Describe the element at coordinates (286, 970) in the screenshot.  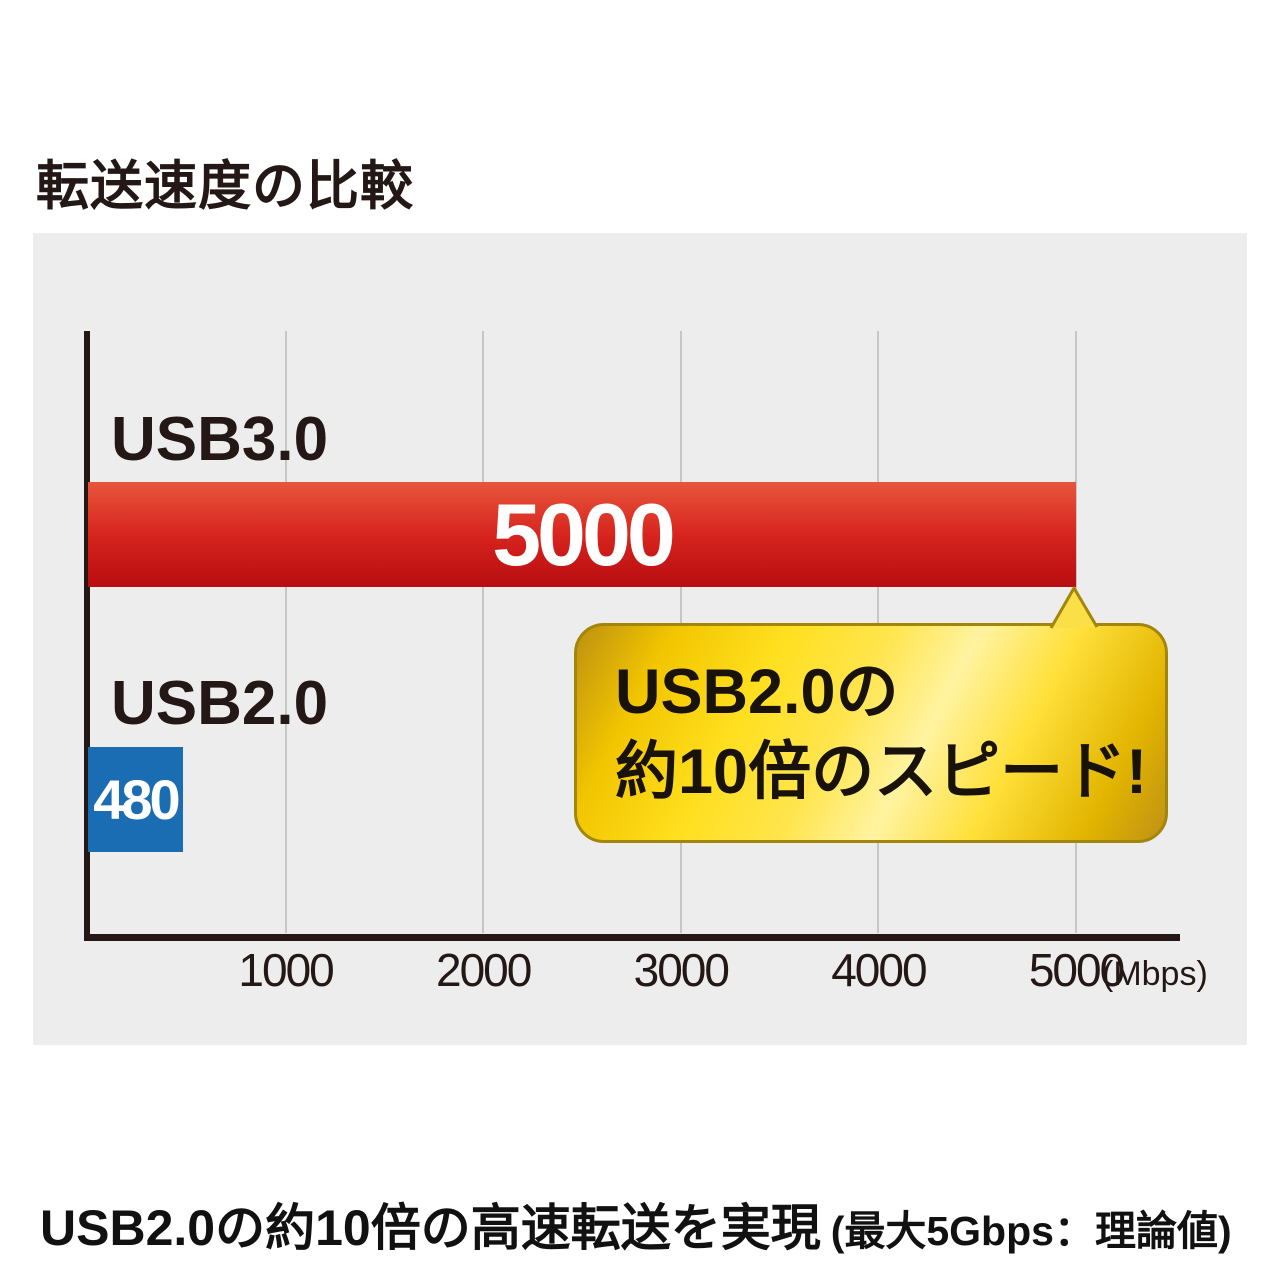
I see `x-tick-label: 1000` at that location.